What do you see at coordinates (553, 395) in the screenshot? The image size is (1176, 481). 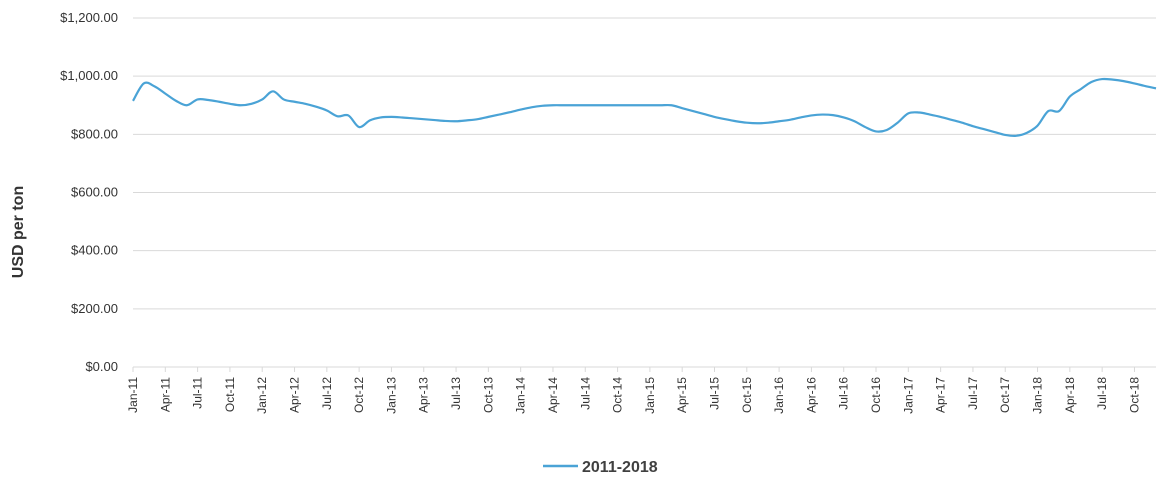 I see `x-tick-label: Apr-14` at bounding box center [553, 395].